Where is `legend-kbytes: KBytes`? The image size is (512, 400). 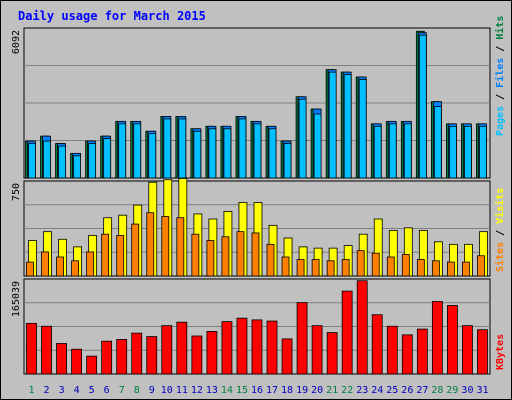 legend-kbytes: KBytes is located at coordinates (500, 352).